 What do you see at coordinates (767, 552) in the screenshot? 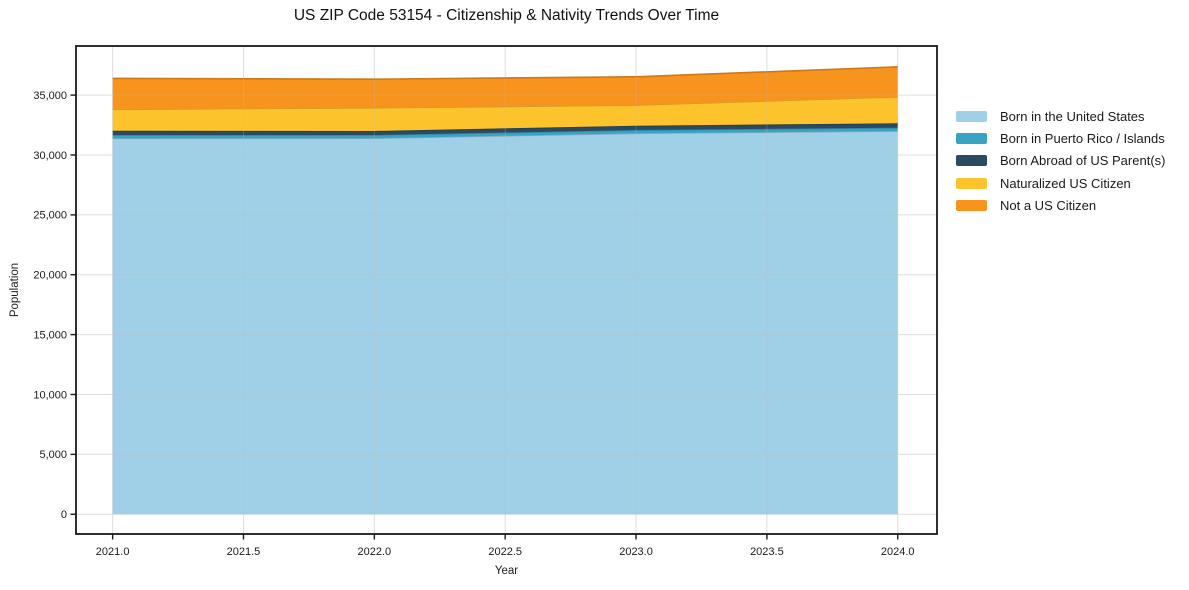
I see `x-tick-label: 2023.5` at bounding box center [767, 552].